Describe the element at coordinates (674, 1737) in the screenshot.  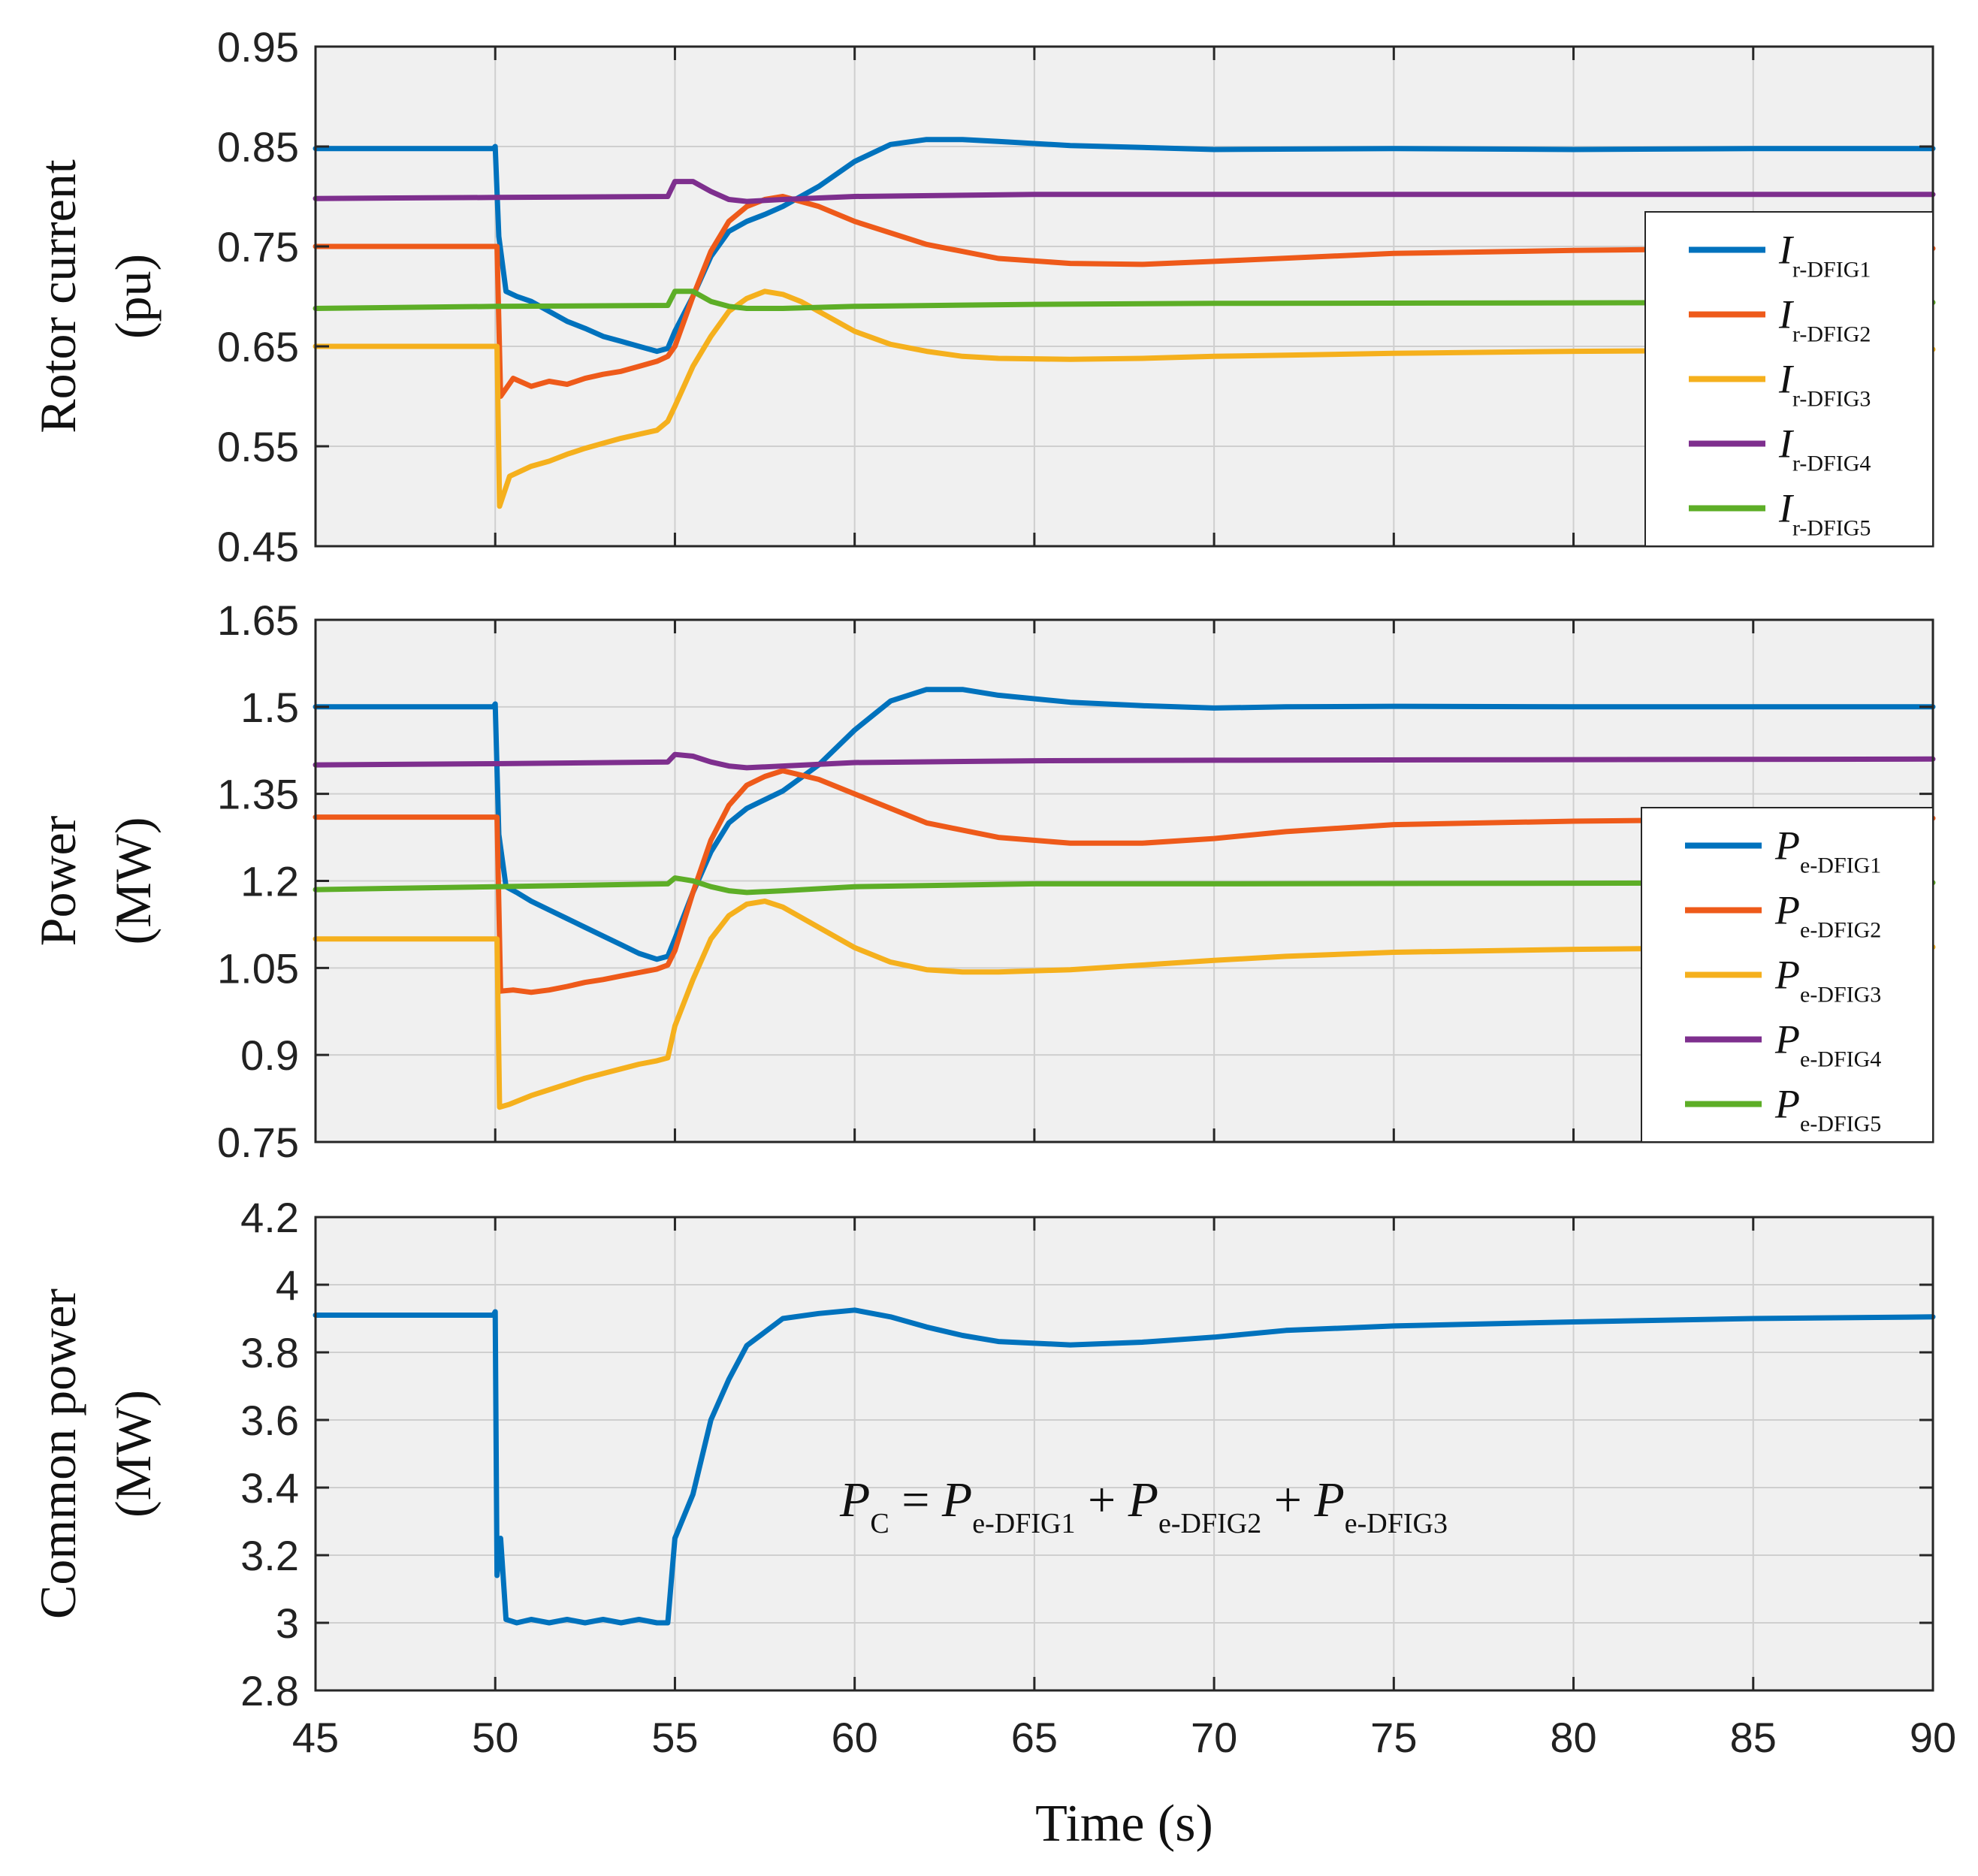
I see `x-tick-label: 55` at that location.